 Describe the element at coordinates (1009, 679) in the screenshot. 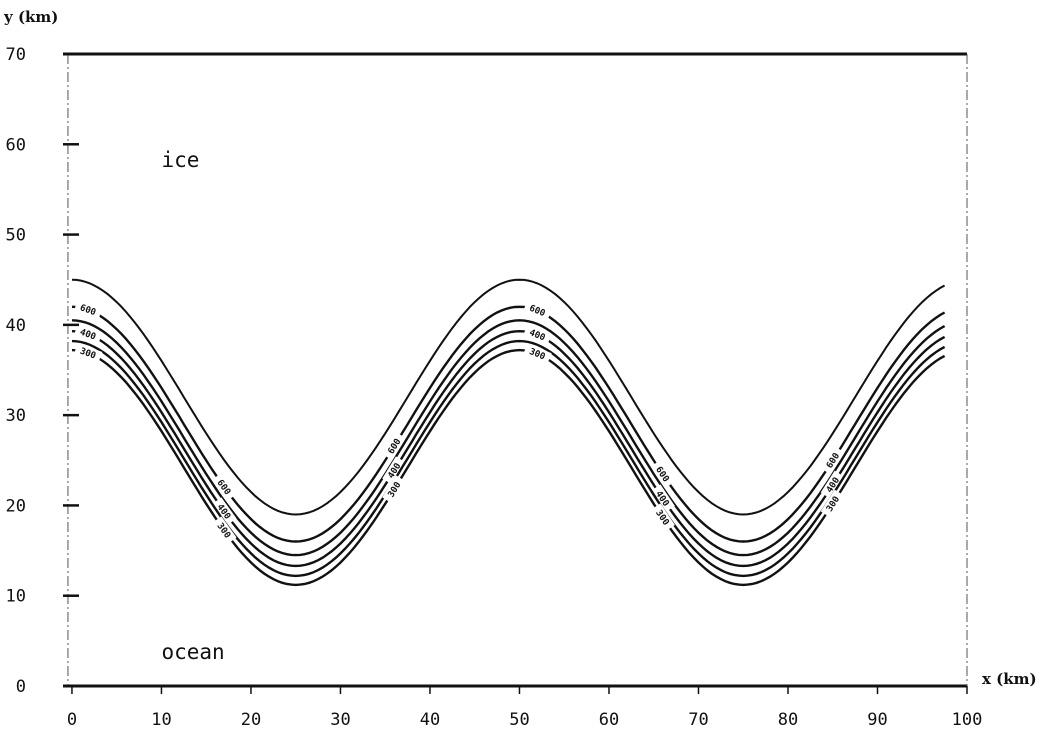

I see `x-axis-title: x (km)` at that location.